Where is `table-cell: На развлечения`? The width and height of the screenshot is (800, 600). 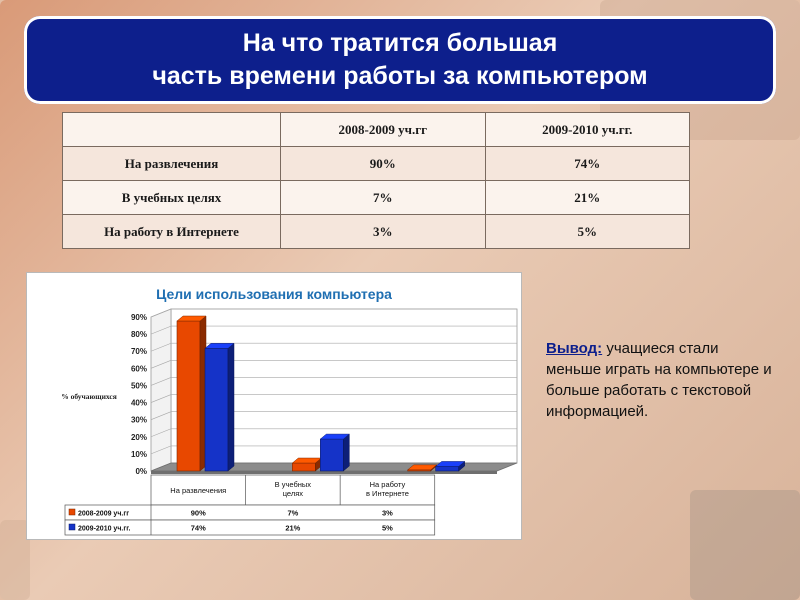 table-cell: На развлечения is located at coordinates (171, 163).